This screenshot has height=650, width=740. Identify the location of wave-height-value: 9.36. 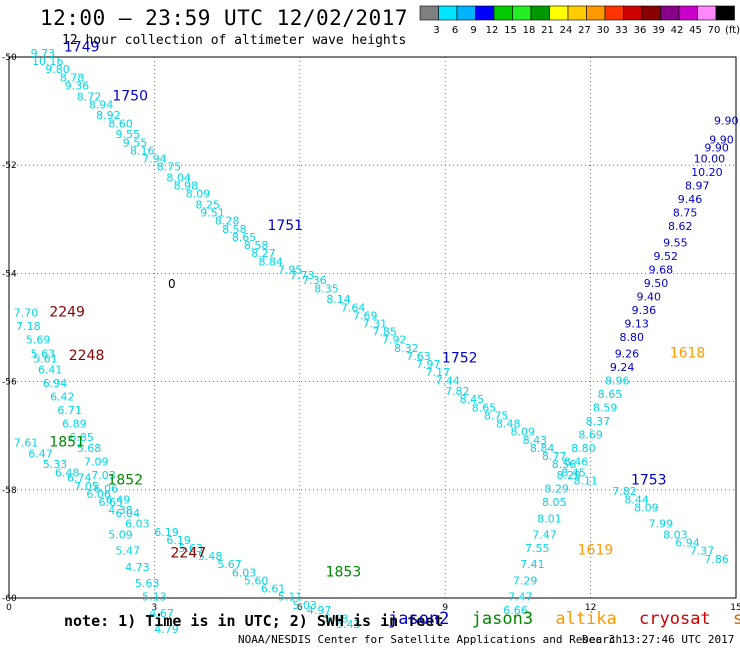
(77, 85).